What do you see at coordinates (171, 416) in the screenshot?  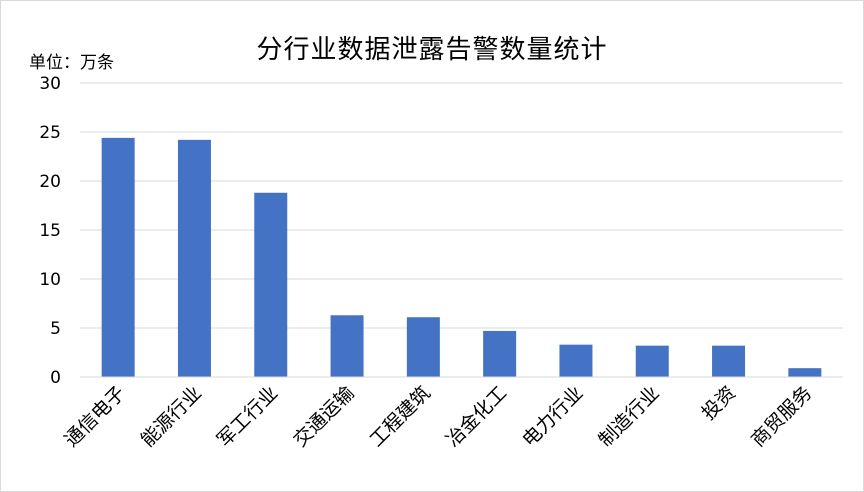 I see `x-tick-label: 能源行业` at bounding box center [171, 416].